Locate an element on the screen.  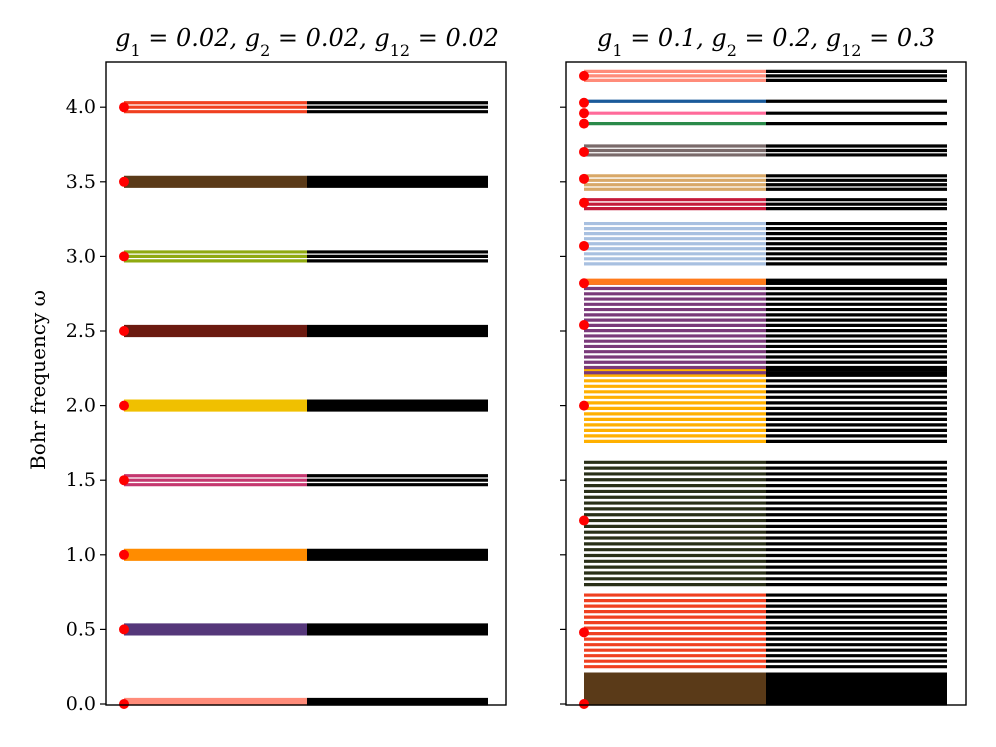
panel-right-markers is located at coordinates (584, 389).